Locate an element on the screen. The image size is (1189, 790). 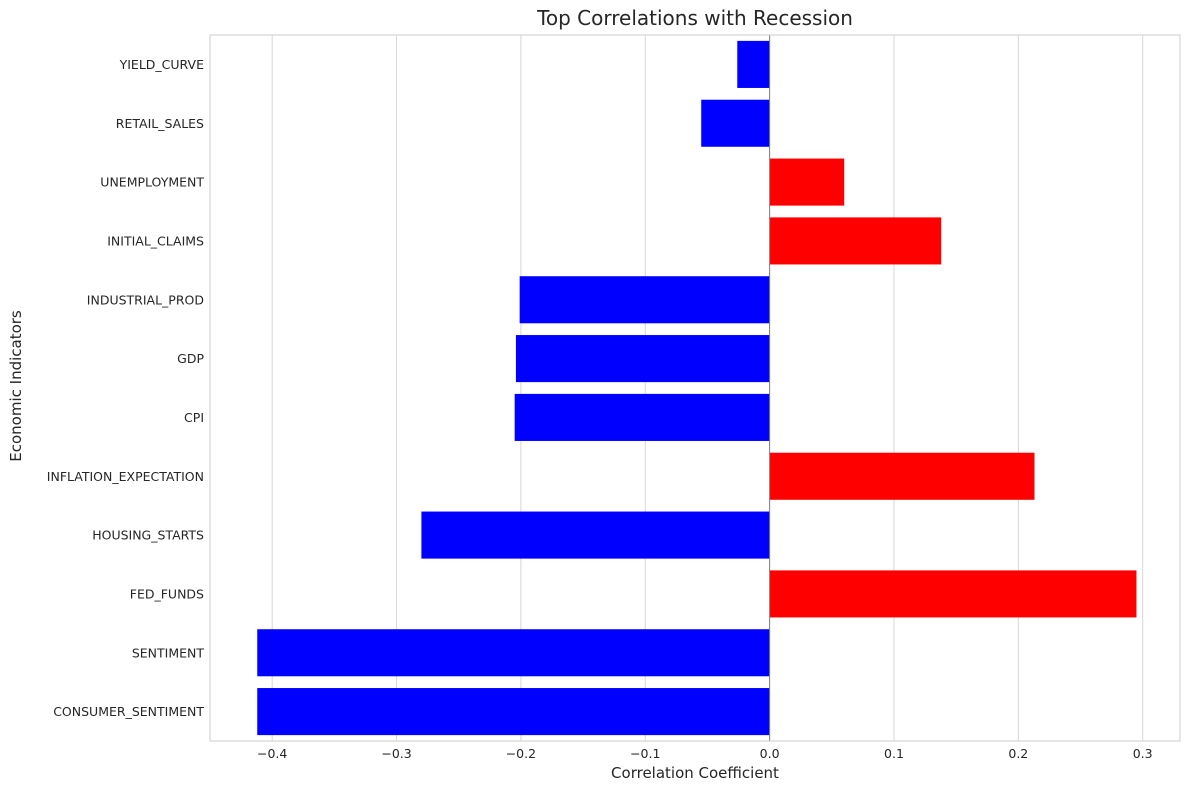
bar-inflation-expectation is located at coordinates (902, 476).